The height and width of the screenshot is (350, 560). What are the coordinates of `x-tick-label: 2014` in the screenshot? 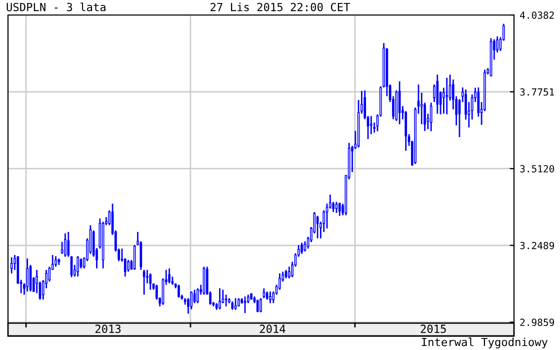 It's located at (273, 329).